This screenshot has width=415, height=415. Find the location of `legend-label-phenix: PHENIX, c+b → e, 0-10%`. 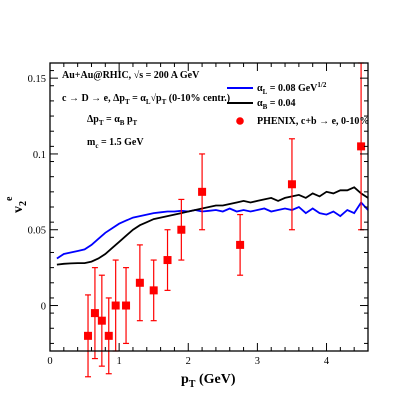

legend-label-phenix: PHENIX, c+b → e, 0-10% is located at coordinates (313, 121).